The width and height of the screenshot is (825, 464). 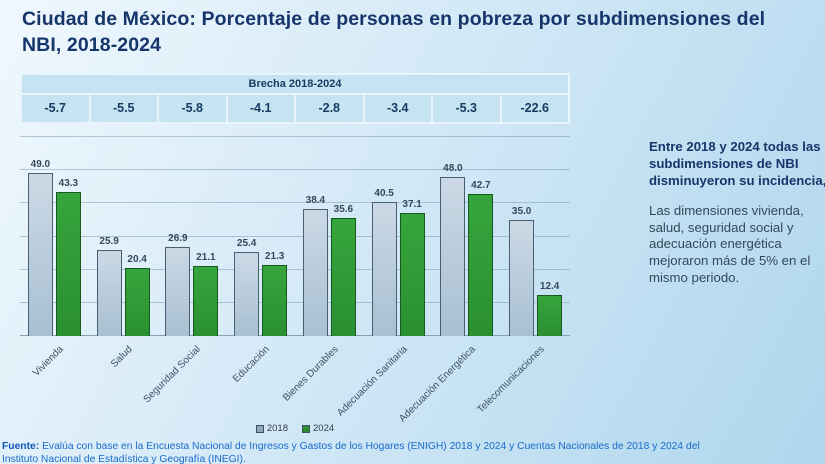 I want to click on brecha-value-cell: -2.8, so click(x=330, y=108).